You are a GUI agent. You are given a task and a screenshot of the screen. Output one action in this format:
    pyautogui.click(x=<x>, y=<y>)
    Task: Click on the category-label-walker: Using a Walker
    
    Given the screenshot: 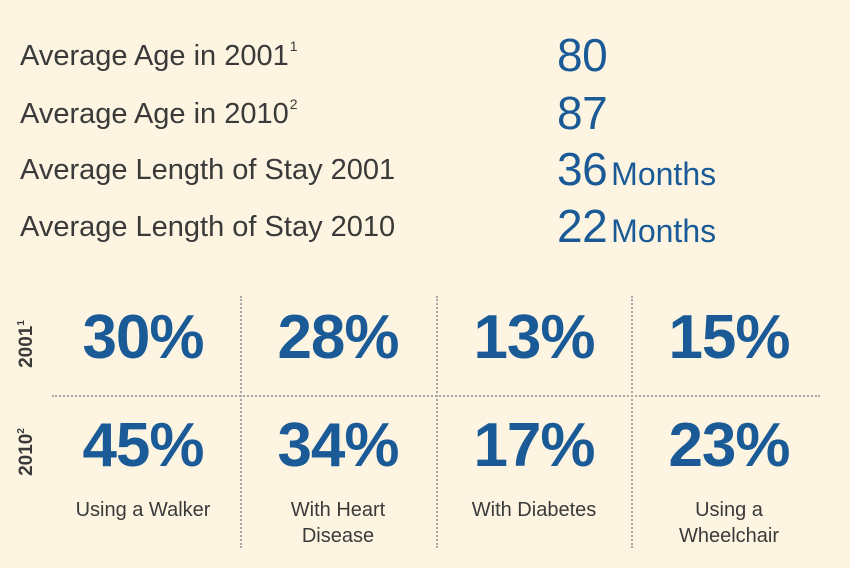 What is the action you would take?
    pyautogui.click(x=143, y=510)
    